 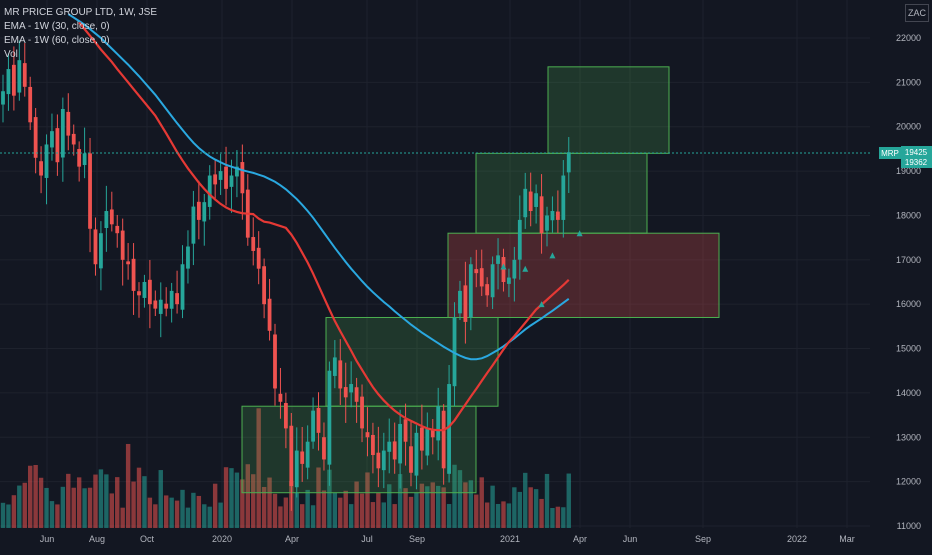 I want to click on price-axis-label: 16000, so click(x=908, y=304).